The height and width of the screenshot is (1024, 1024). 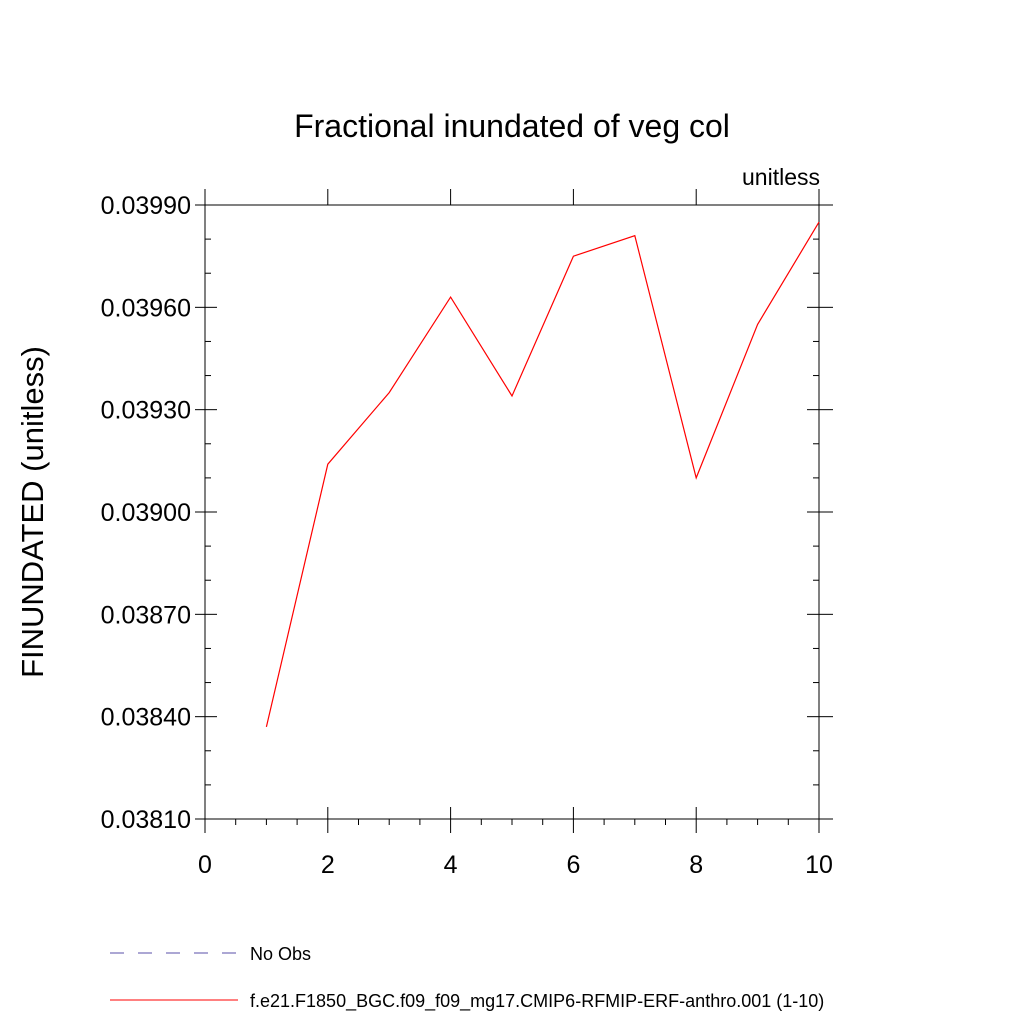 What do you see at coordinates (146, 513) in the screenshot?
I see `y-tick-label: 0.03900` at bounding box center [146, 513].